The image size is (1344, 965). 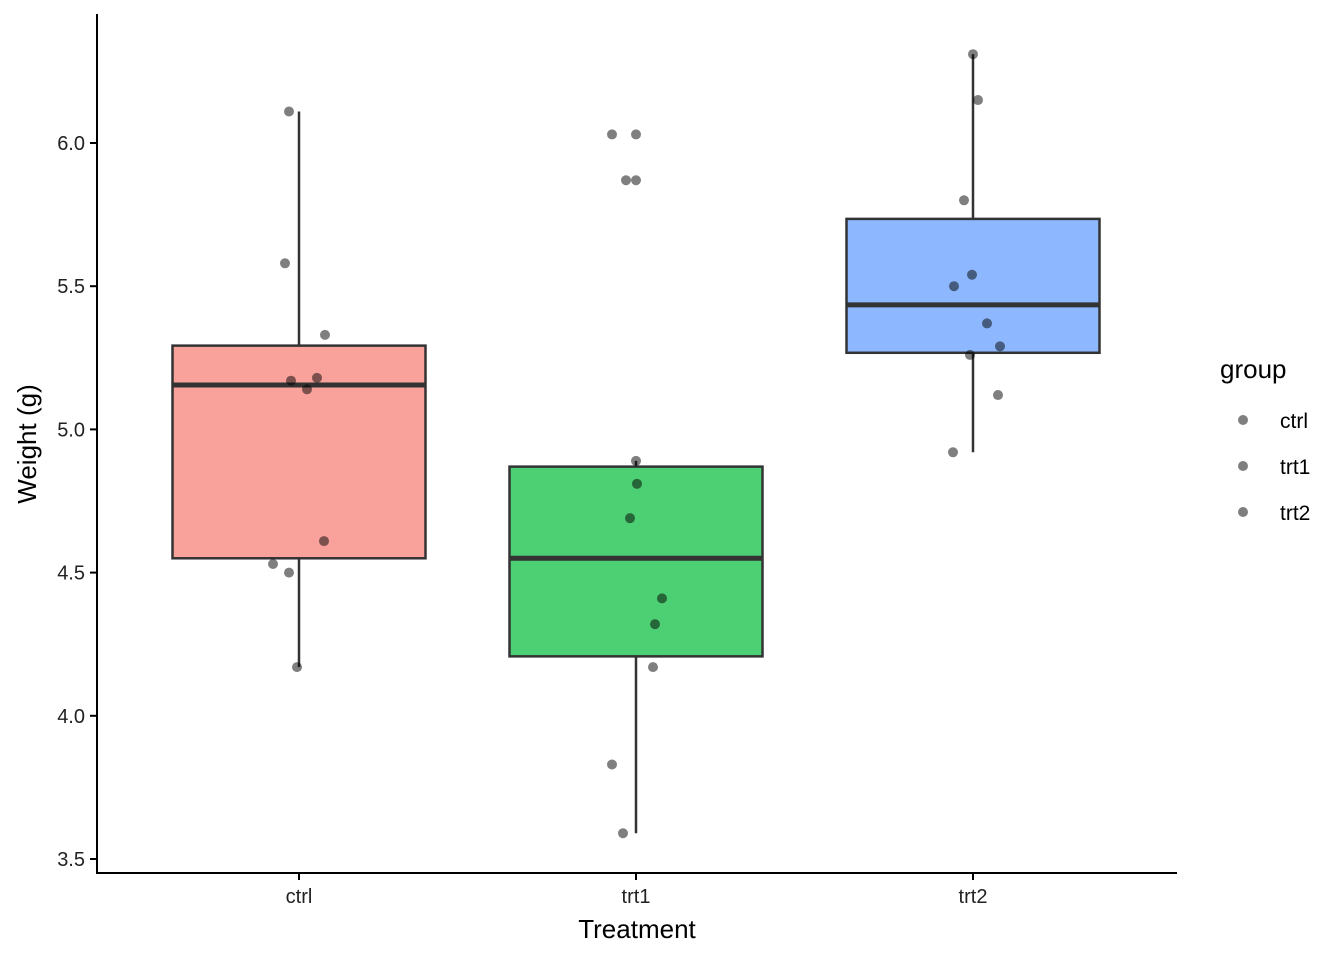 What do you see at coordinates (71, 144) in the screenshot?
I see `y-tick-label: 6.0` at bounding box center [71, 144].